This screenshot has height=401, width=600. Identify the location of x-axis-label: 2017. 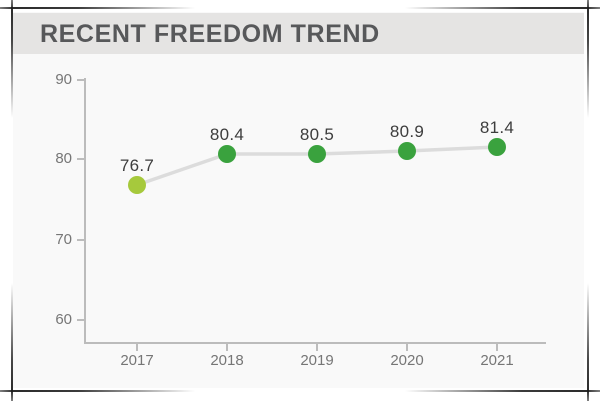
(137, 360).